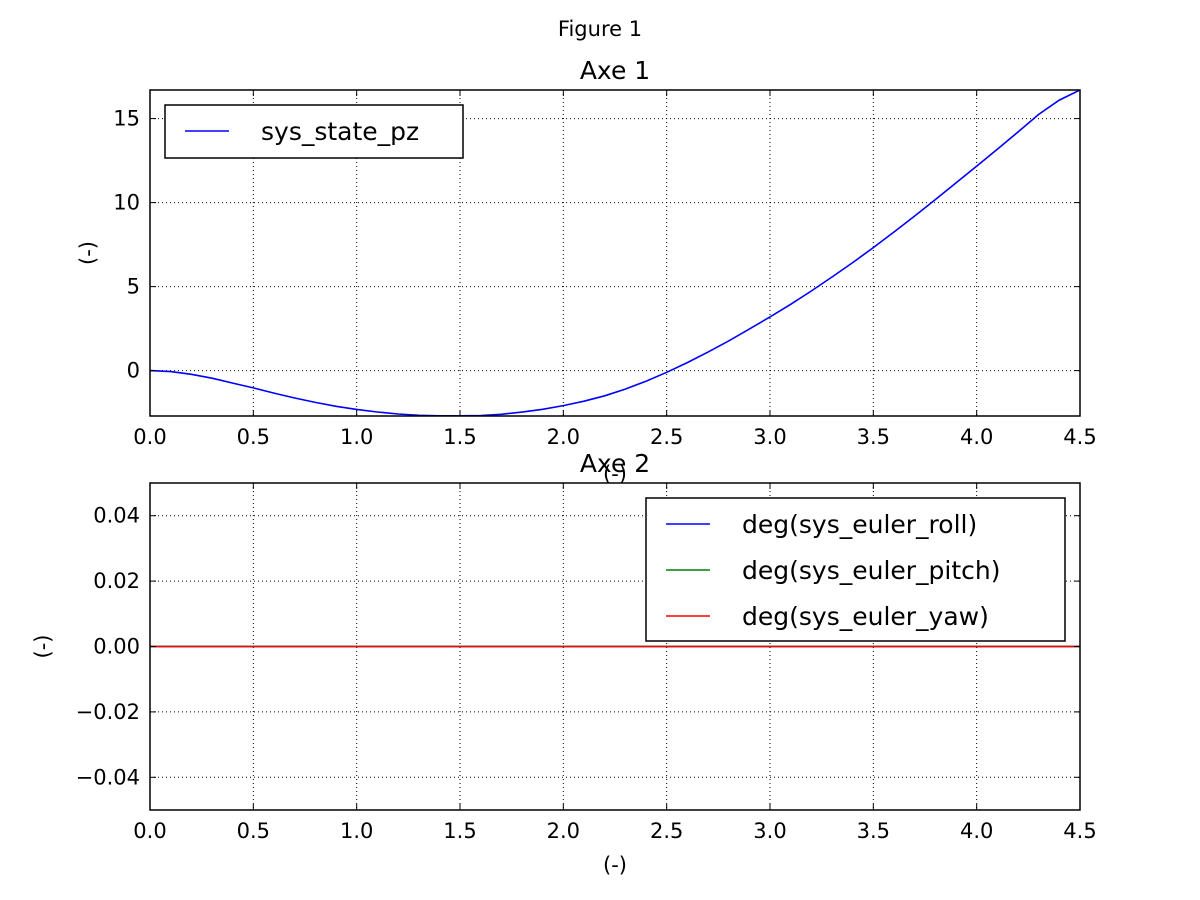  What do you see at coordinates (615, 70) in the screenshot?
I see `subplot-title: Axe 1` at bounding box center [615, 70].